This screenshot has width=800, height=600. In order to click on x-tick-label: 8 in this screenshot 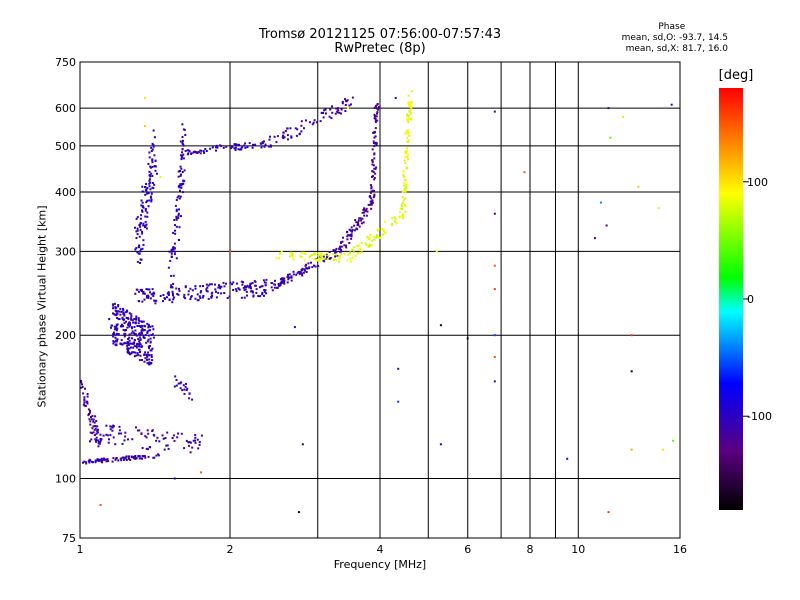, I will do `click(530, 549)`.